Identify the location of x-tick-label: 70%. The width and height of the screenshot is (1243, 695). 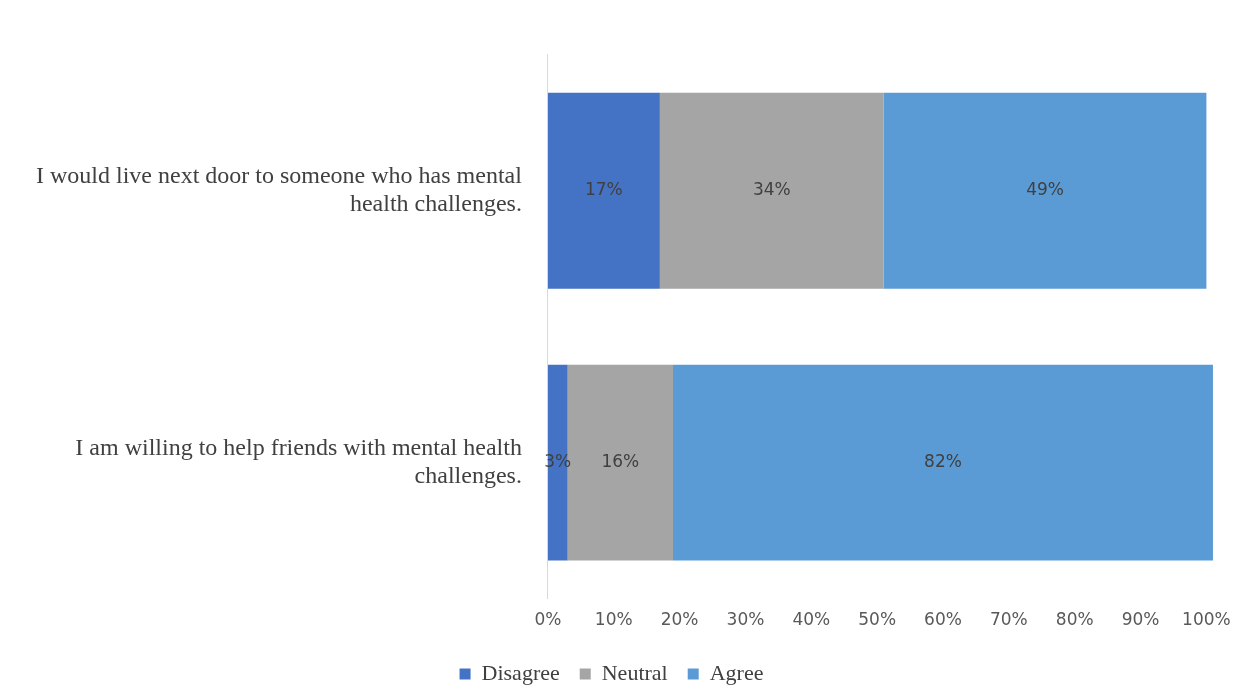
(1008, 619).